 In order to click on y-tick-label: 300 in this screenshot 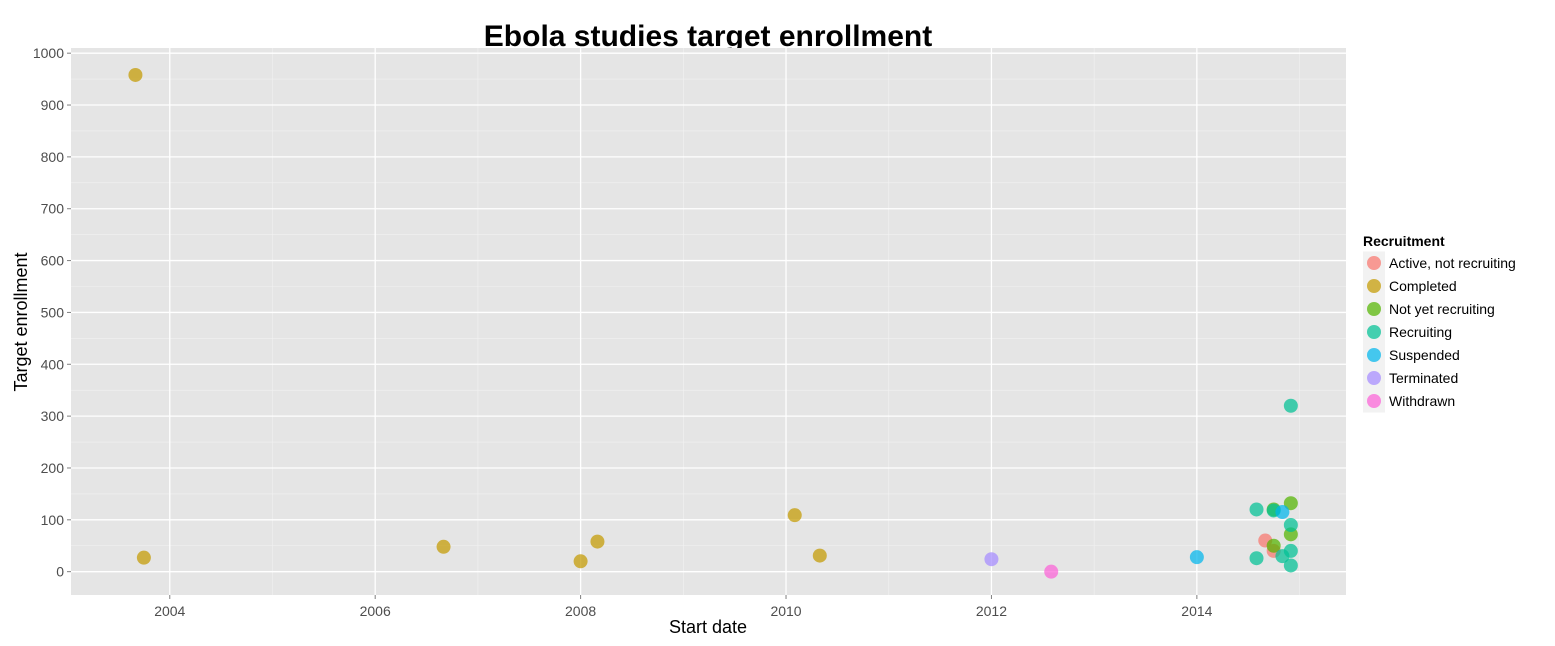, I will do `click(53, 416)`.